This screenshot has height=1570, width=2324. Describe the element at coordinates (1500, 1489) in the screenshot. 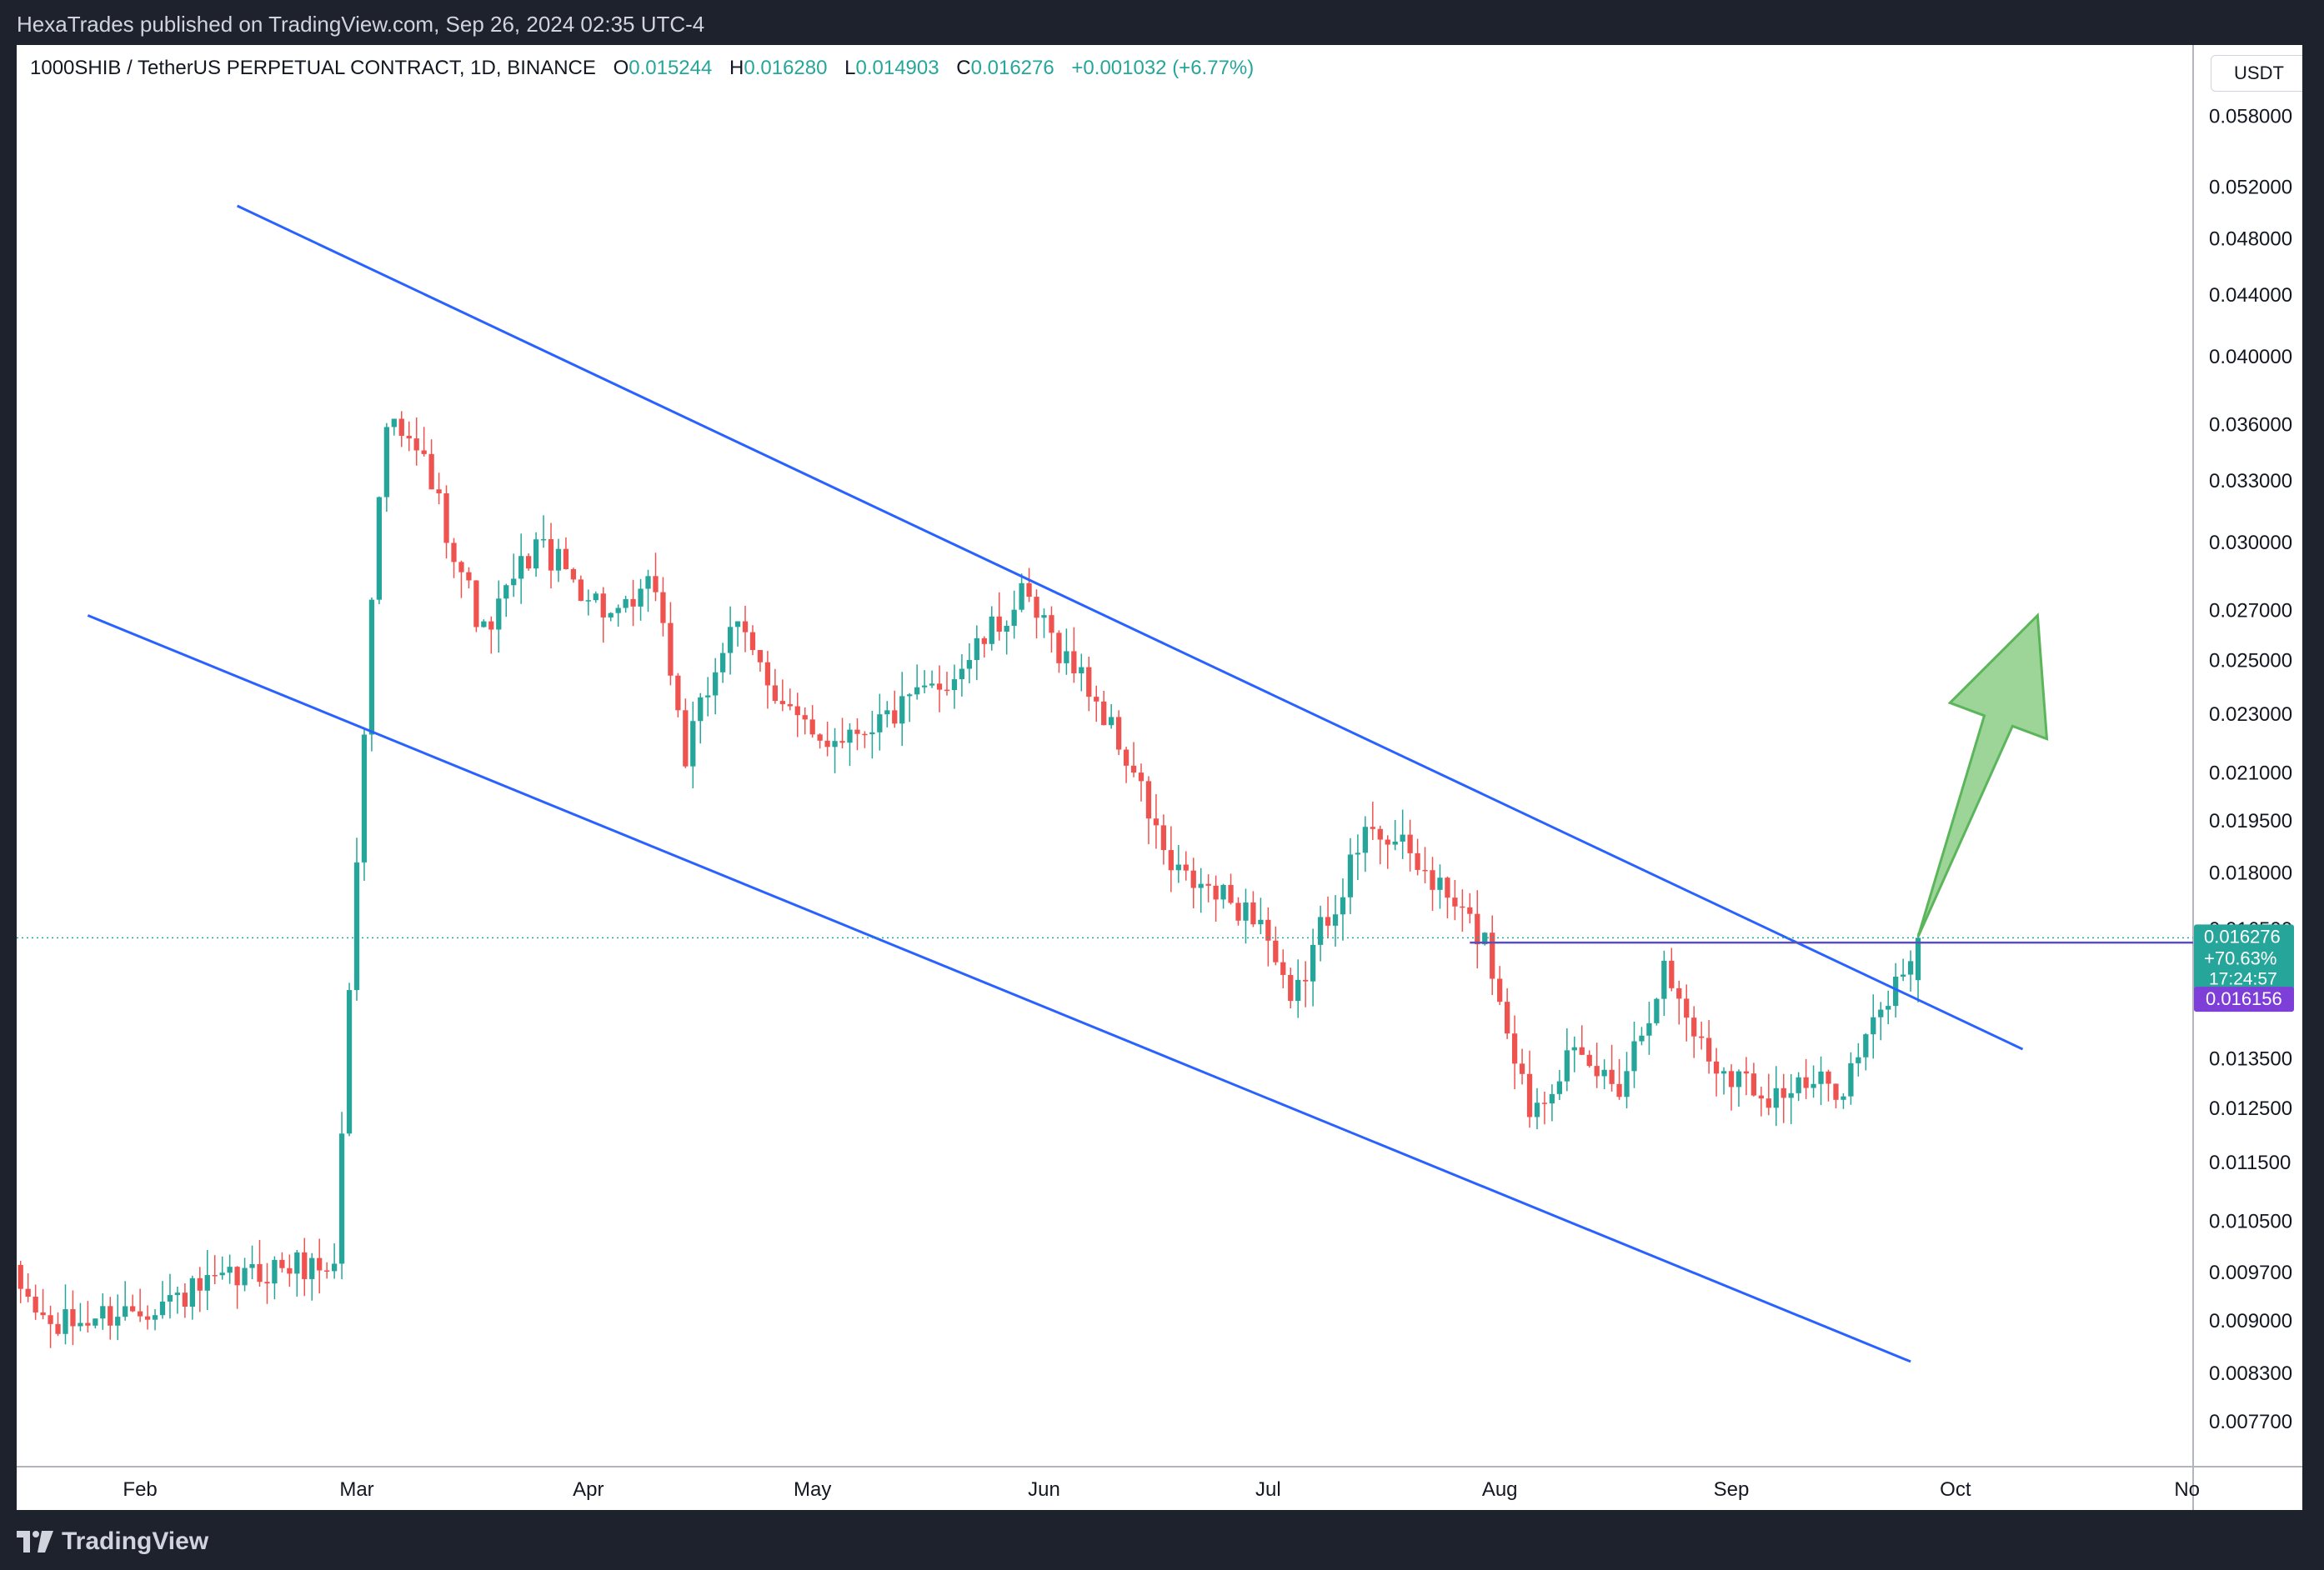

I see `time-tick-label: Aug` at that location.